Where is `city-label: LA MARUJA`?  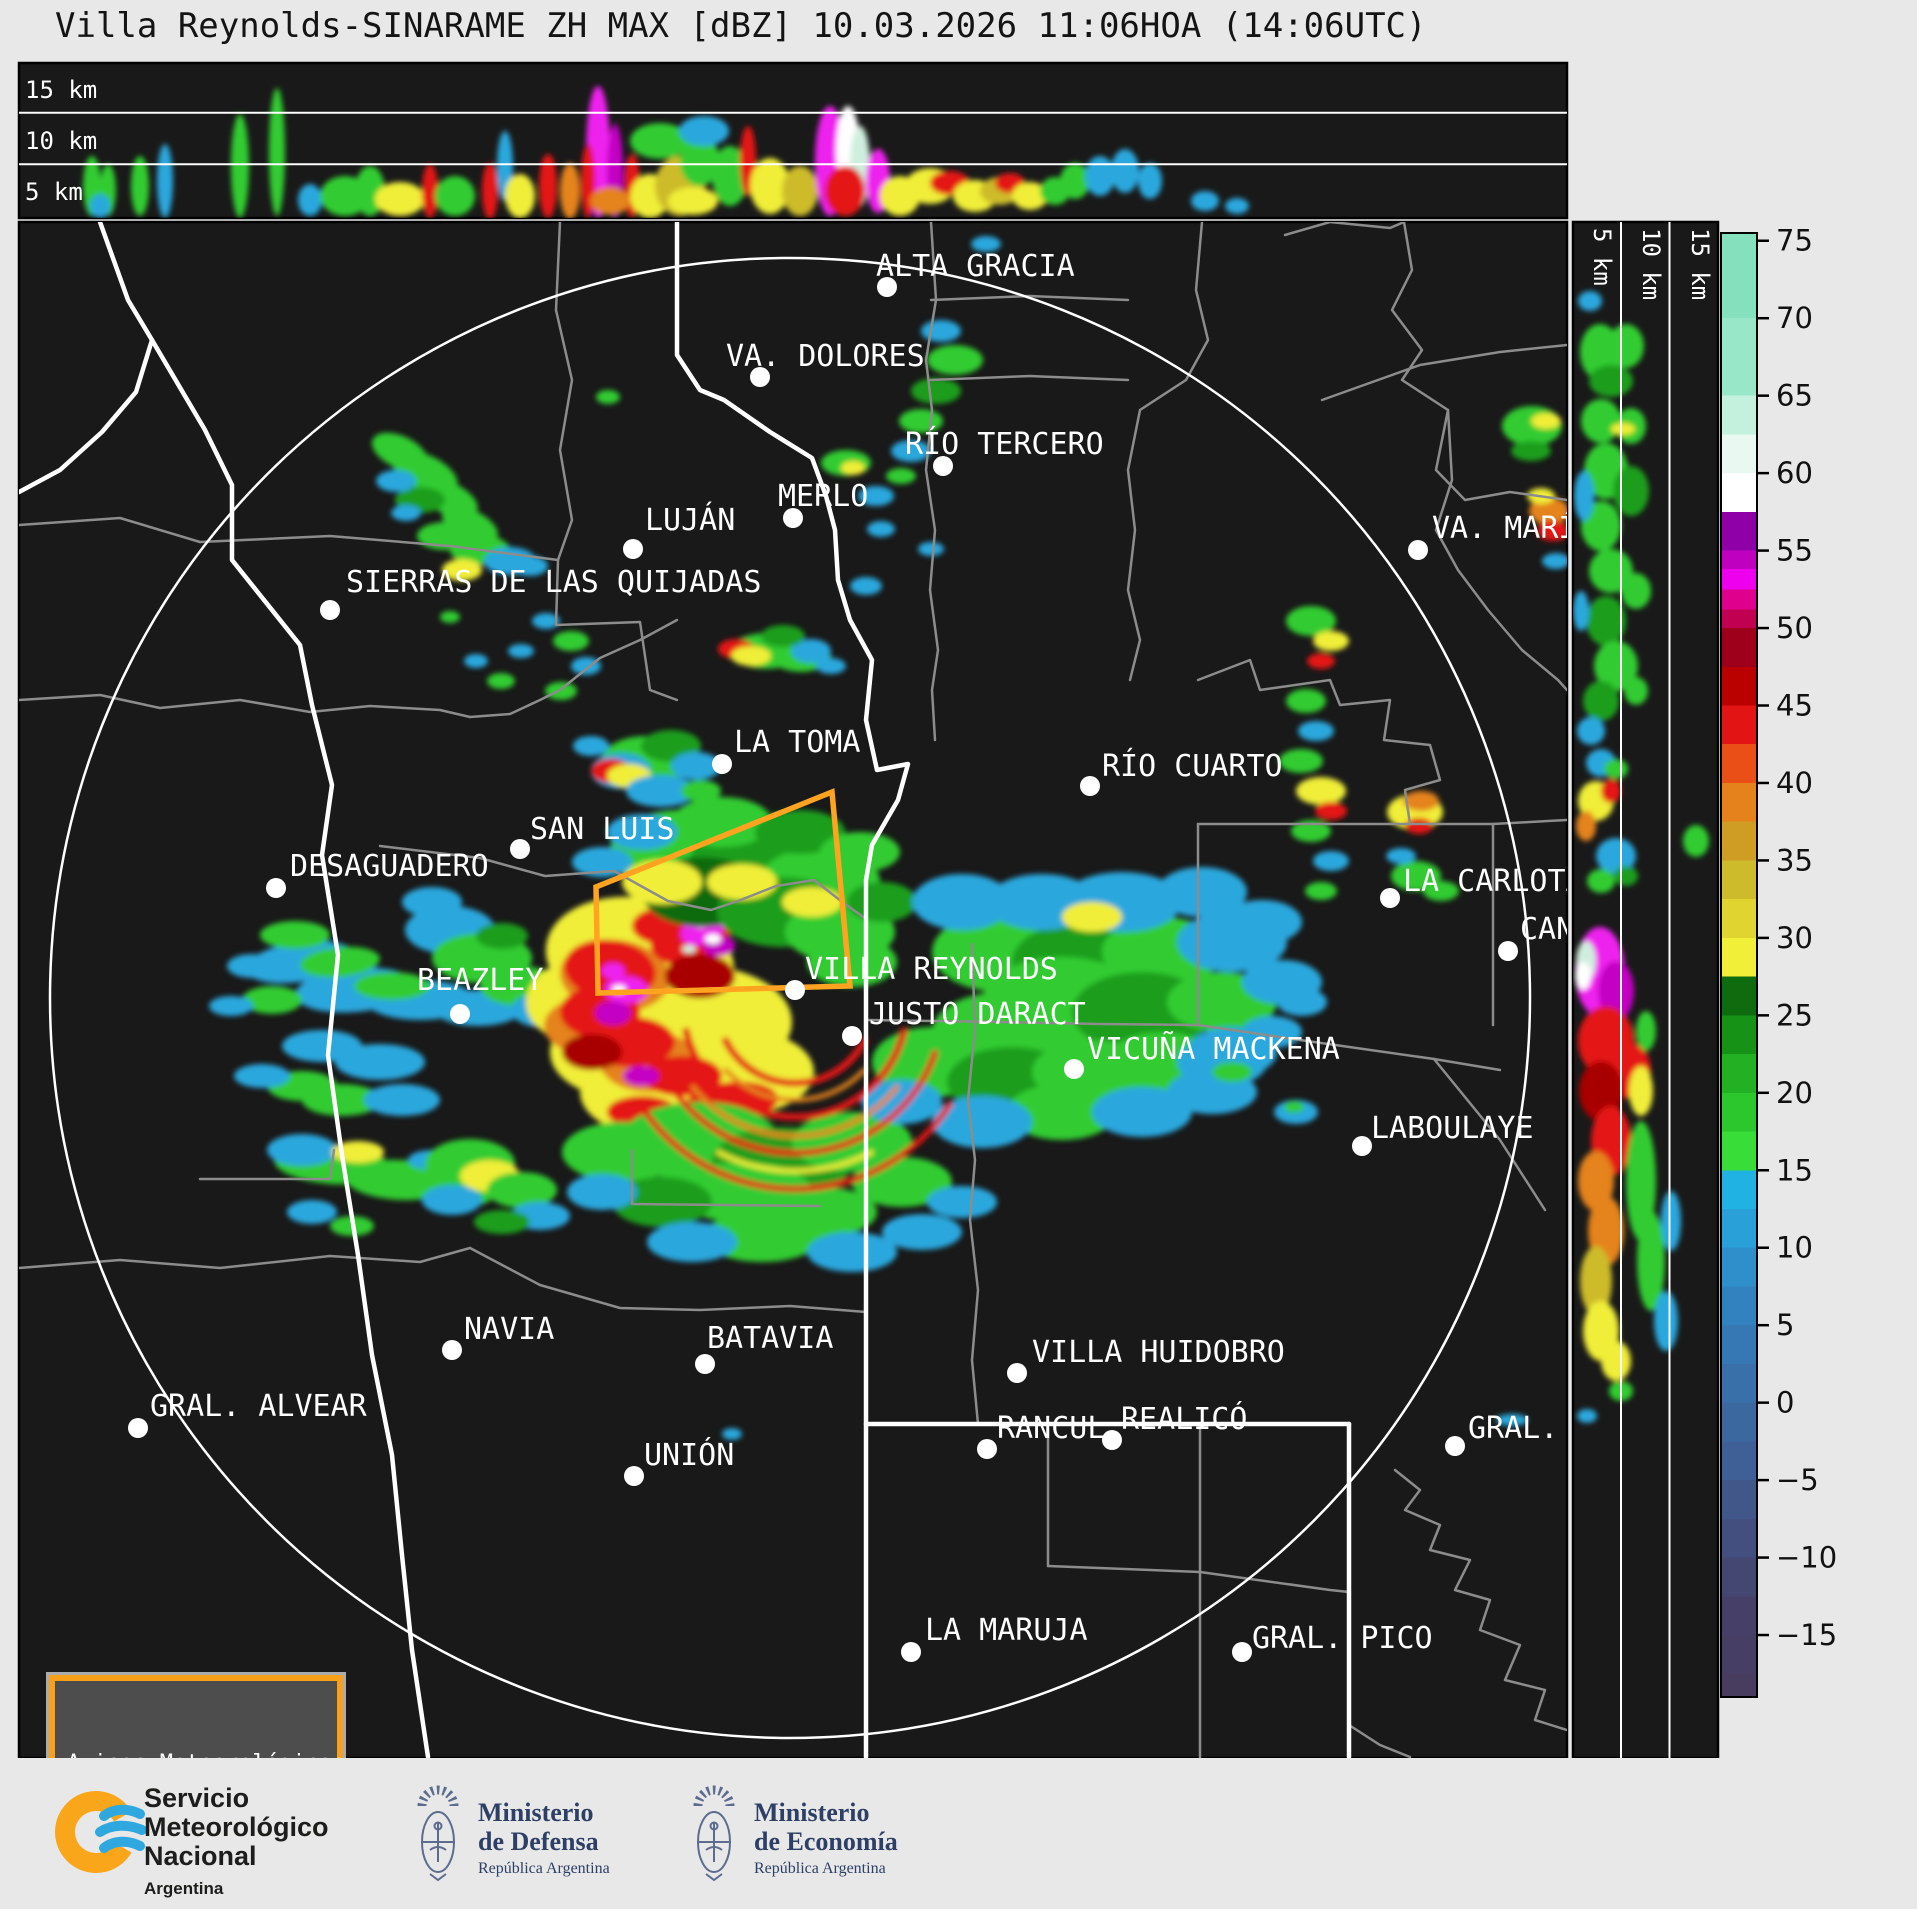
city-label: LA MARUJA is located at coordinates (1006, 1630).